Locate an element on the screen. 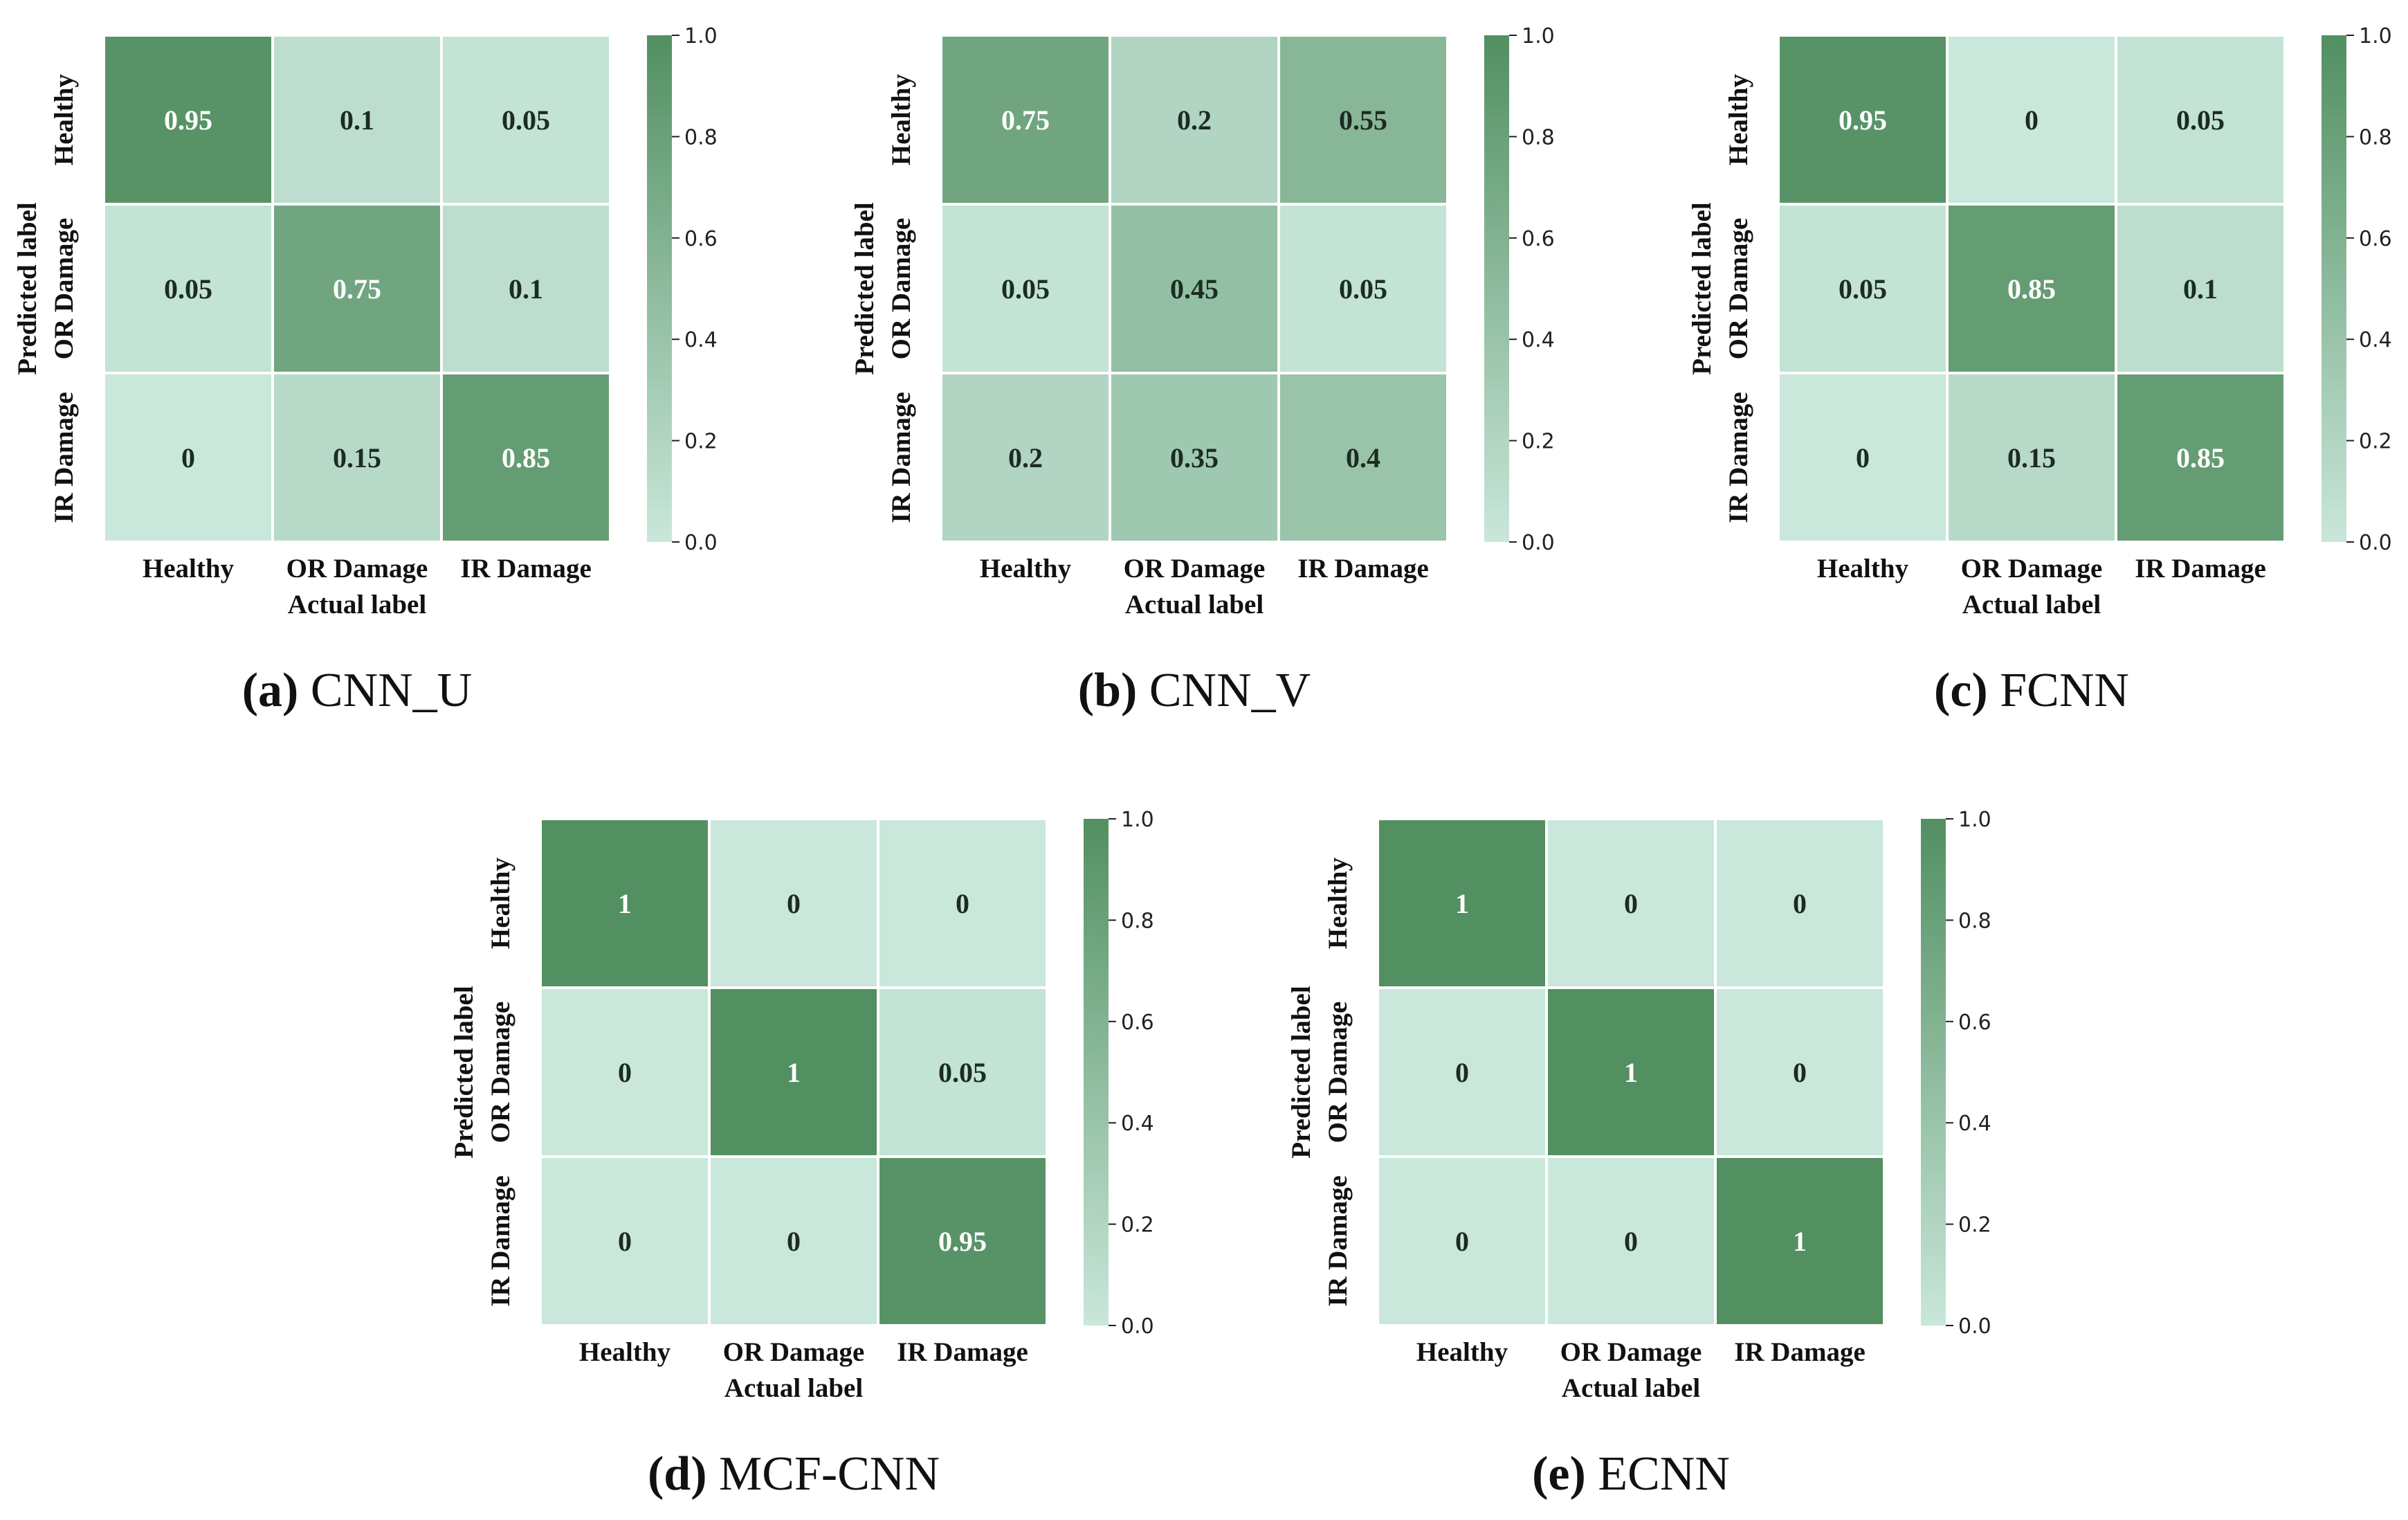  panel-name: FCNN is located at coordinates (2064, 690).